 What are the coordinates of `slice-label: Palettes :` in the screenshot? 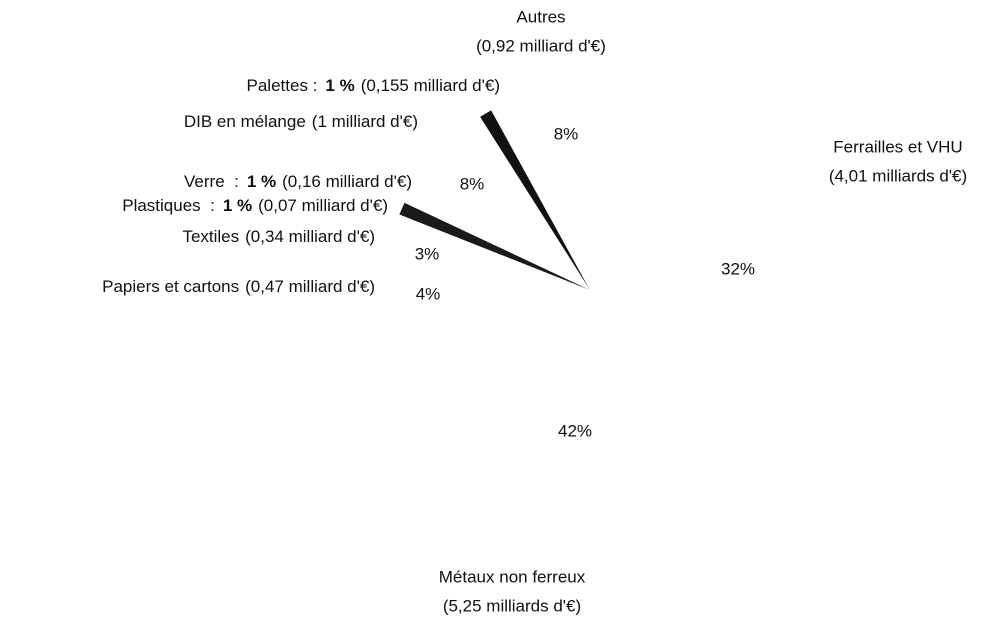 It's located at (282, 85).